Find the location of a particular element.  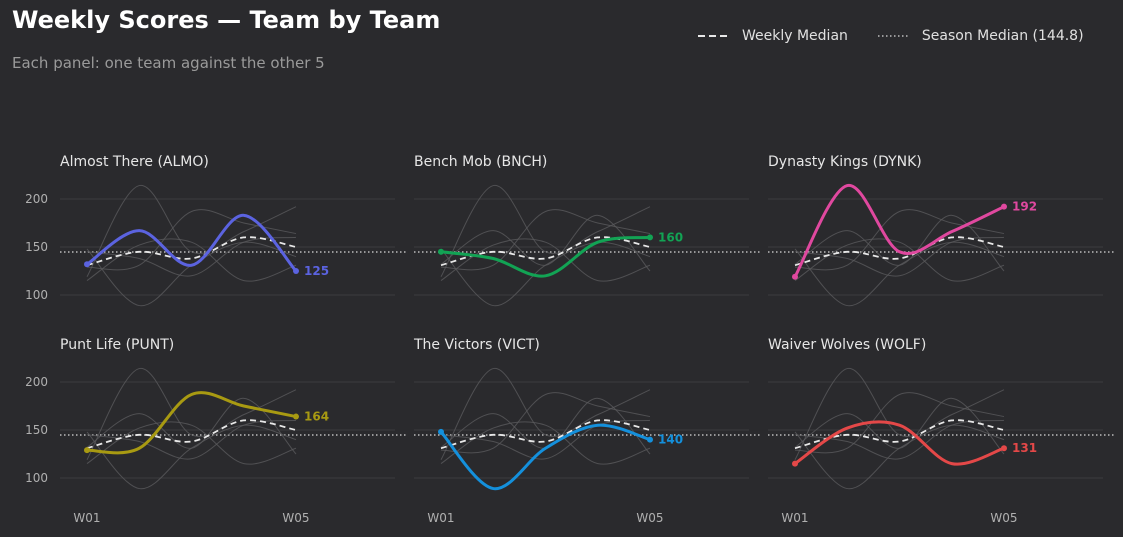

series-end-label: 140 is located at coordinates (670, 440).